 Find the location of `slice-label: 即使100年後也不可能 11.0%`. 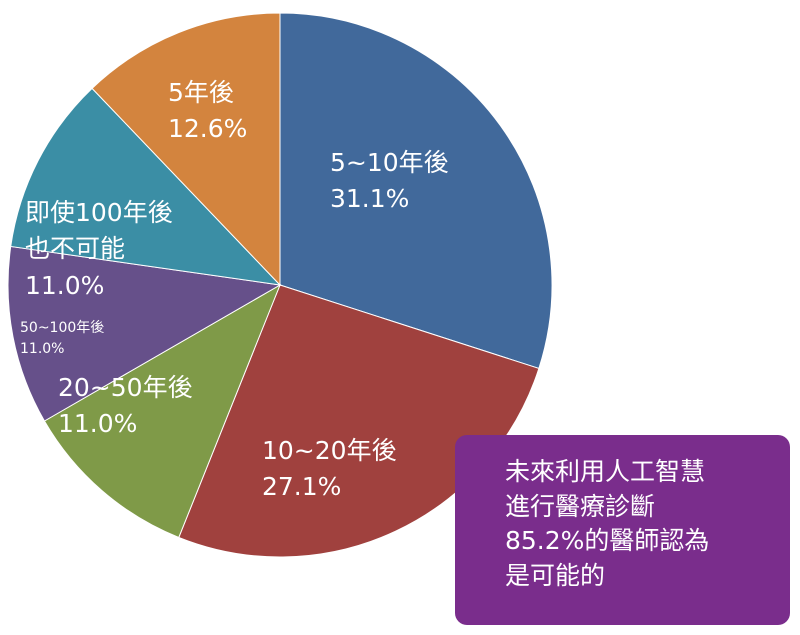

slice-label: 即使100年後也不可能 11.0% is located at coordinates (110, 249).